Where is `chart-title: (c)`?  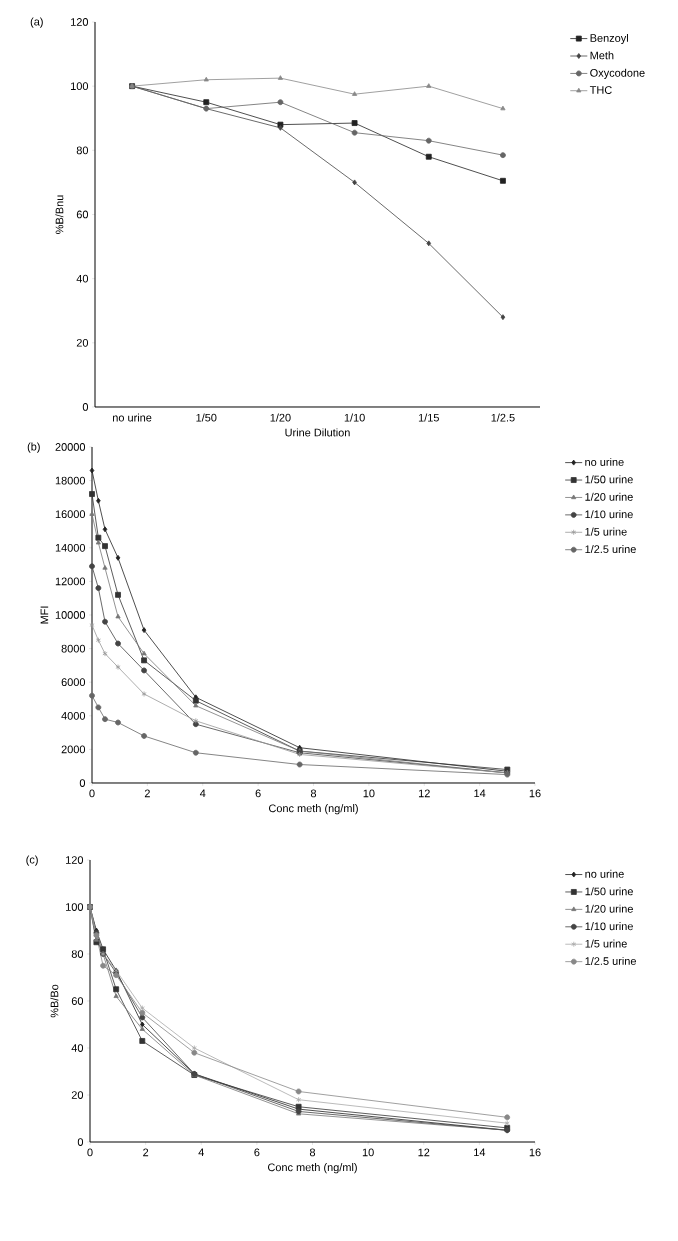 chart-title: (c) is located at coordinates (32, 860).